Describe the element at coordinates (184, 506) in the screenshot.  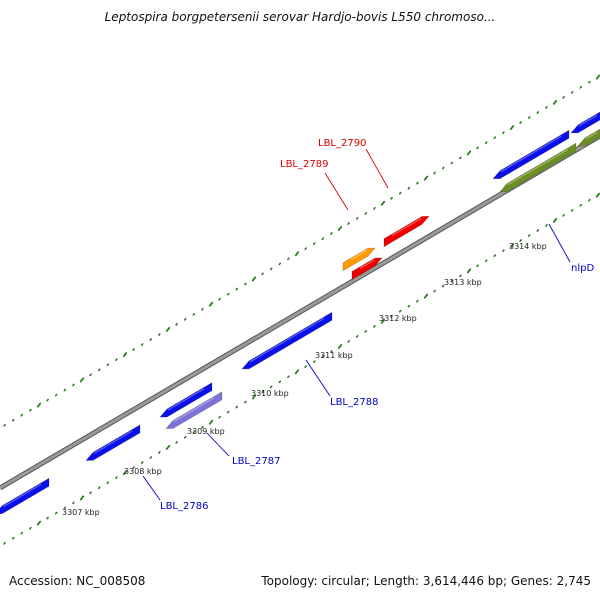
I see `gene-label-lbl-2786: LBL_2786` at that location.